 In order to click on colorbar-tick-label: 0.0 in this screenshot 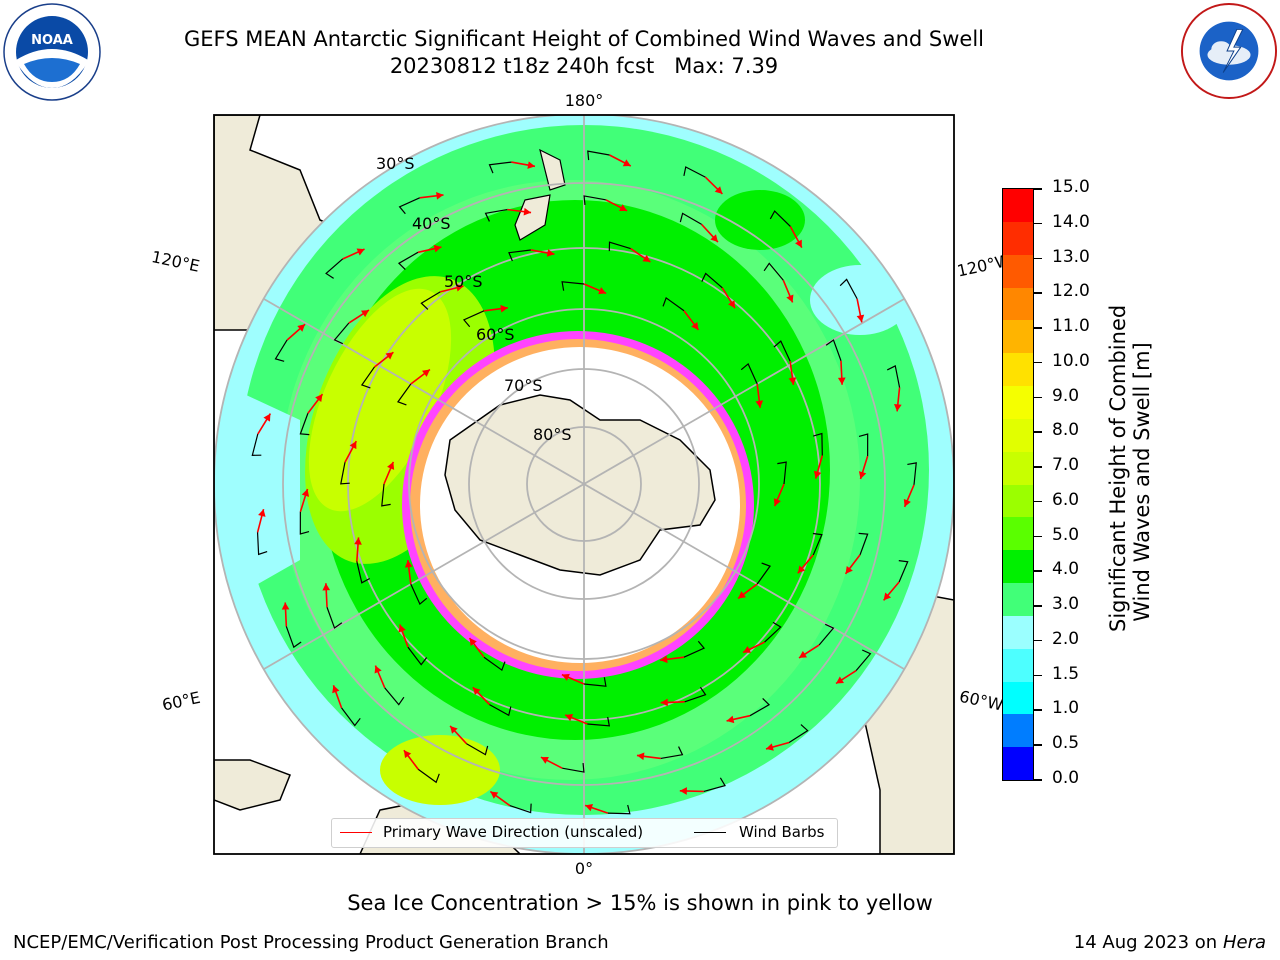, I will do `click(1066, 778)`.